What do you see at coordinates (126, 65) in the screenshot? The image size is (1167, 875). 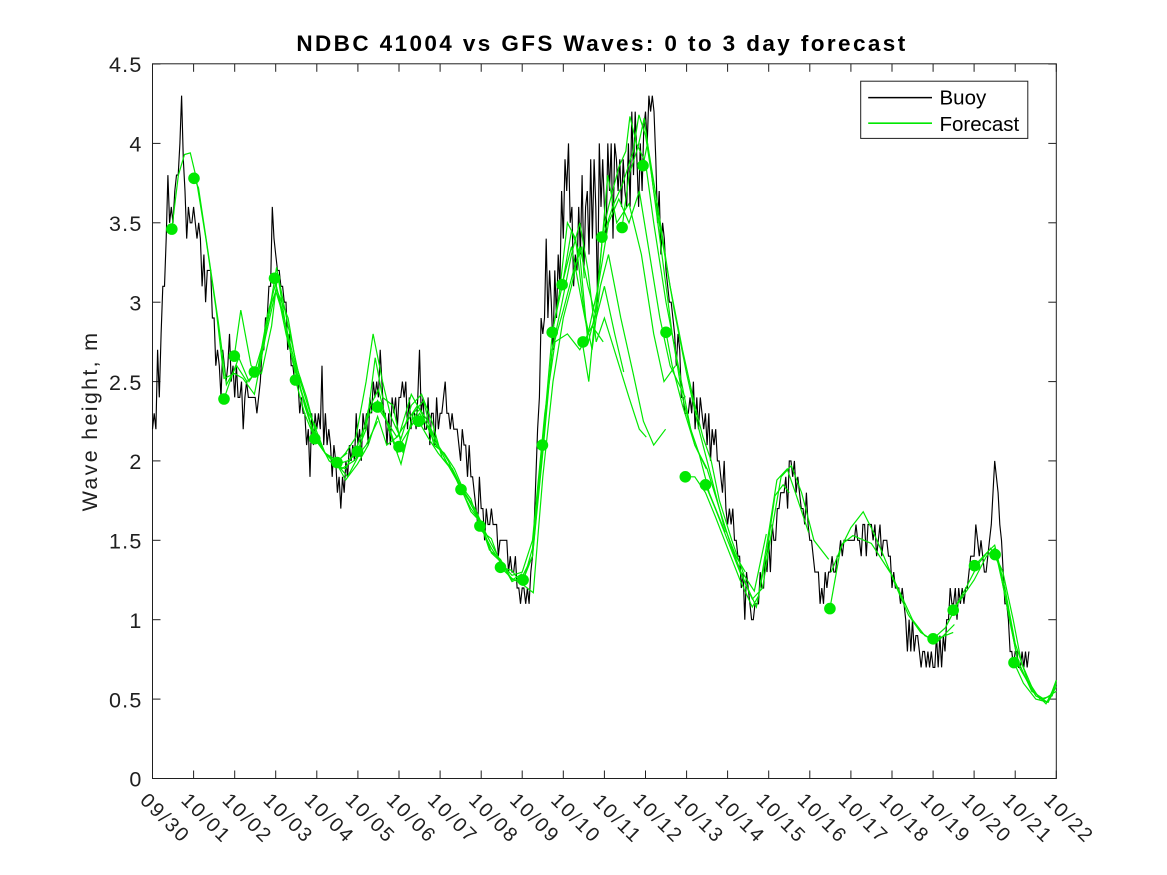 I see `svg-text: 4.5` at bounding box center [126, 65].